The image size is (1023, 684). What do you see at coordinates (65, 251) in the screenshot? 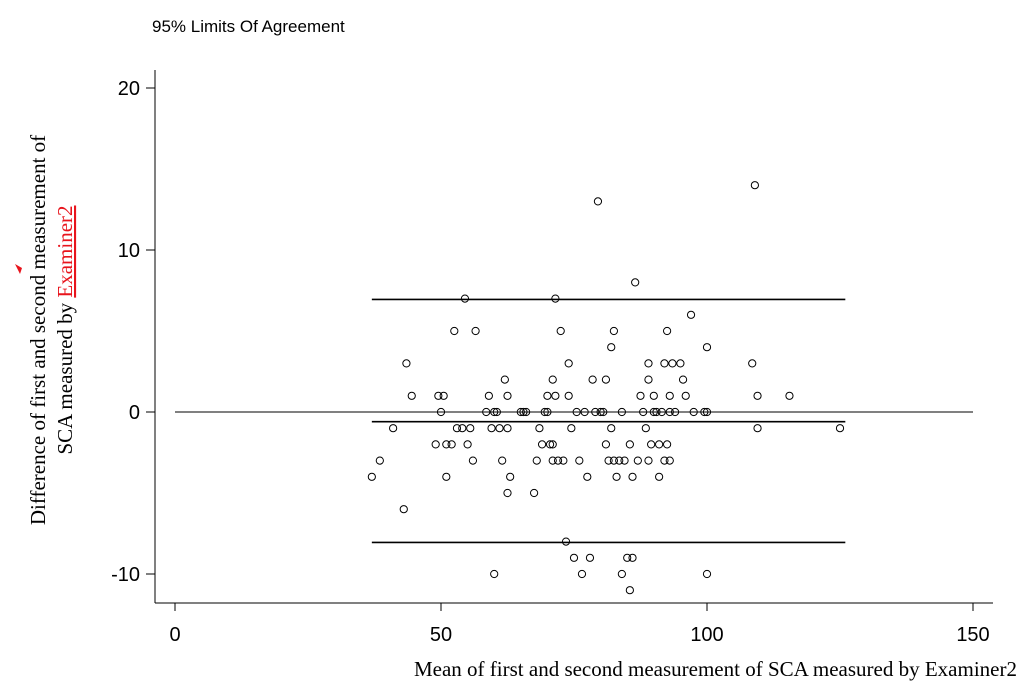
I see `examiner-link: Examiner2` at bounding box center [65, 251].